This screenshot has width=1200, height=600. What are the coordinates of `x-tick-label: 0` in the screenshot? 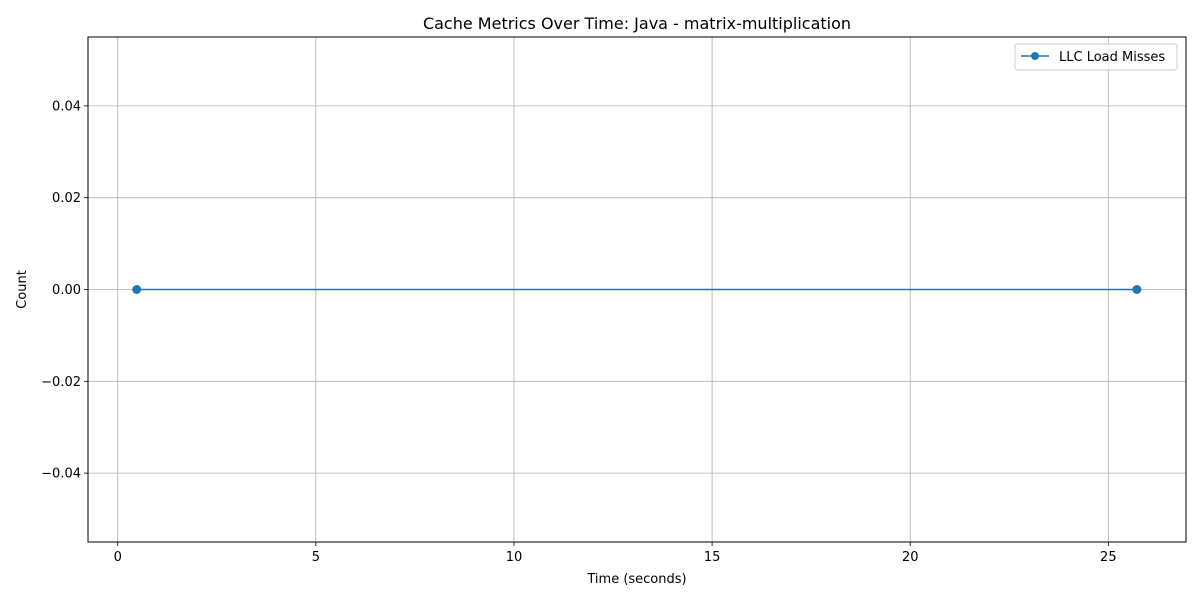 It's located at (118, 557).